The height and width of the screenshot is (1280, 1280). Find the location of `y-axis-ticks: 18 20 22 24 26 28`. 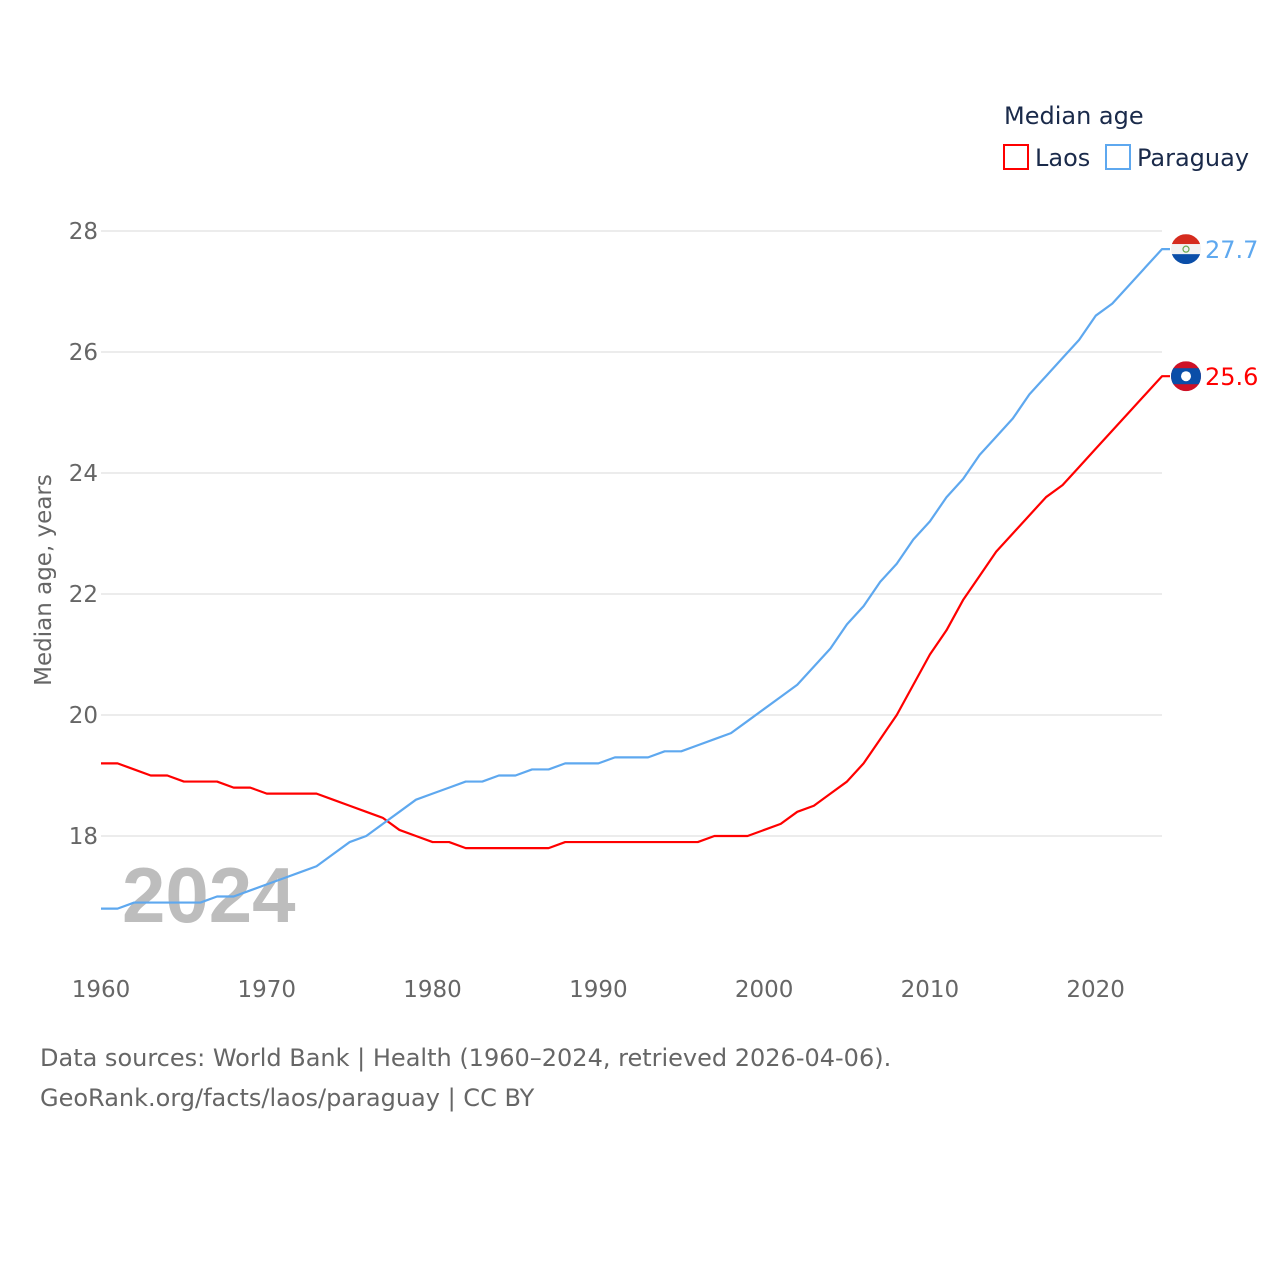

y-axis-ticks: 18 20 22 24 26 28 is located at coordinates (83, 534).